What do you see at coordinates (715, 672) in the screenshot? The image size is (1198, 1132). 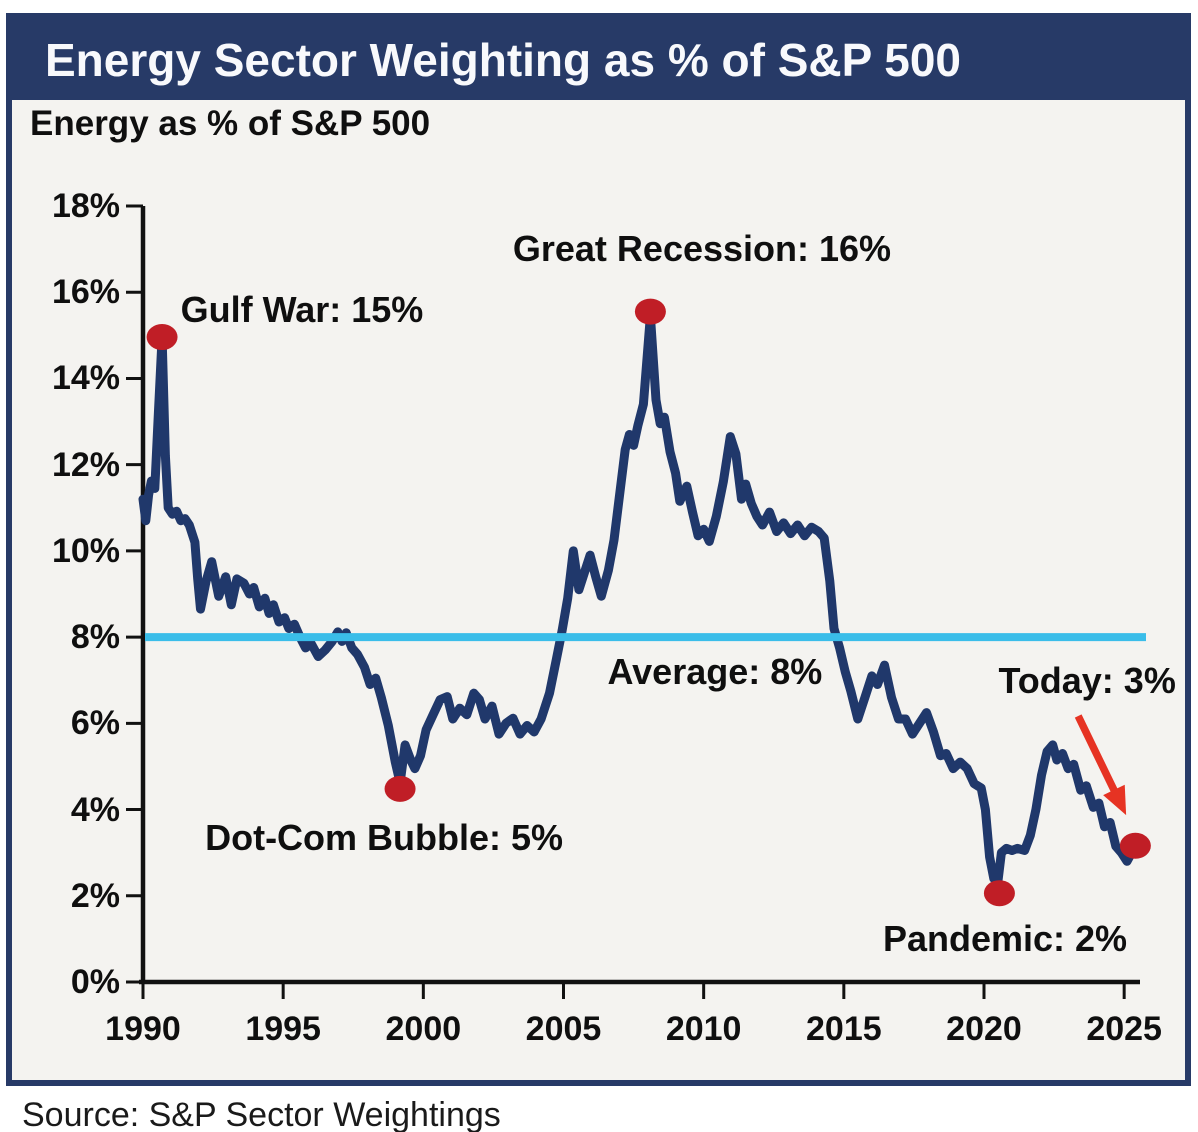 I see `annotation-average: Average: 8%` at bounding box center [715, 672].